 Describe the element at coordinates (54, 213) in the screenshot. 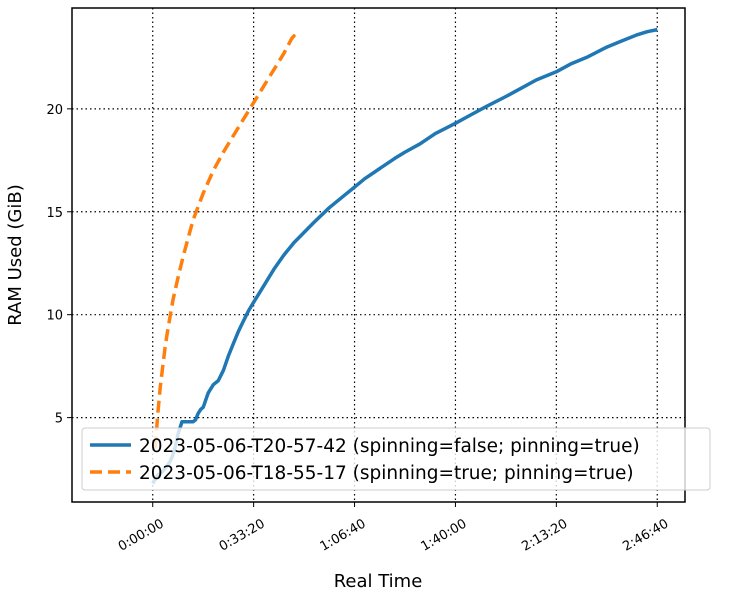

I see `y-tick-label: 15` at that location.